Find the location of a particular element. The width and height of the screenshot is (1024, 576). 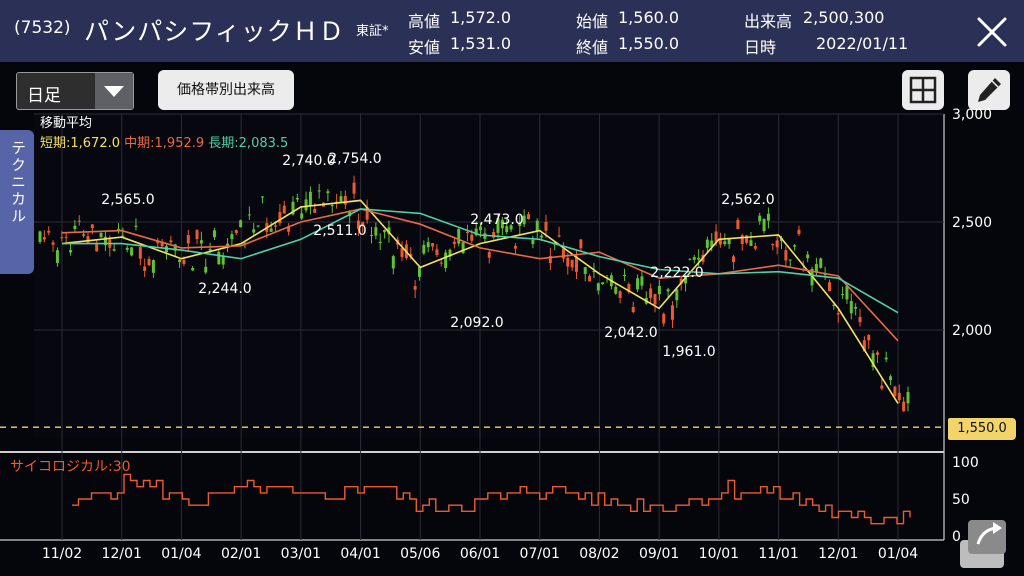

x-tick-label: 05/06 is located at coordinates (420, 554).